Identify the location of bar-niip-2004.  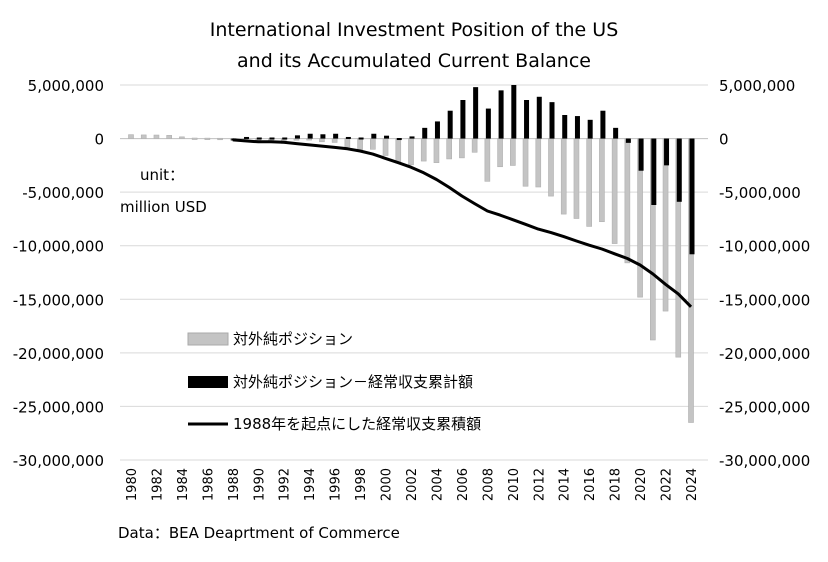
(436, 150).